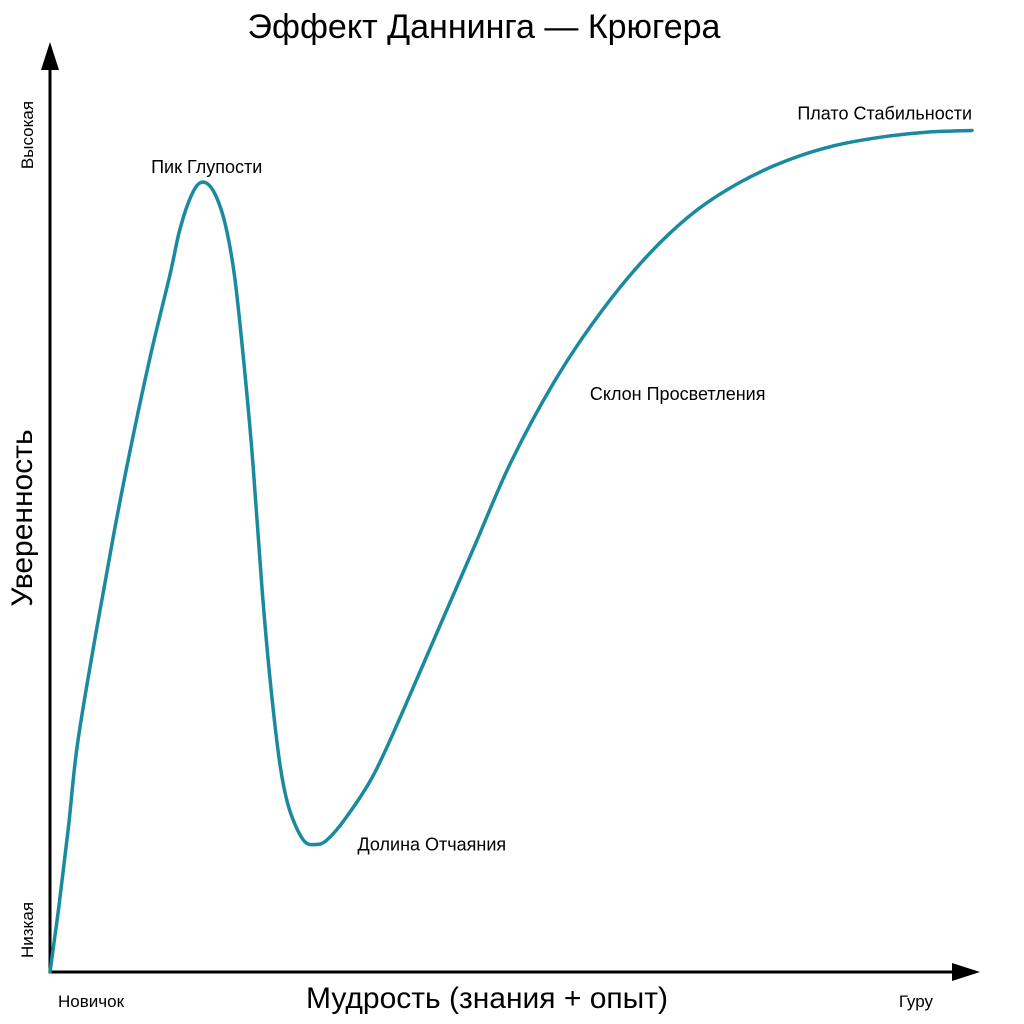 The width and height of the screenshot is (1024, 1024). Describe the element at coordinates (678, 394) in the screenshot. I see `annotation-2: Склон Просветления` at that location.